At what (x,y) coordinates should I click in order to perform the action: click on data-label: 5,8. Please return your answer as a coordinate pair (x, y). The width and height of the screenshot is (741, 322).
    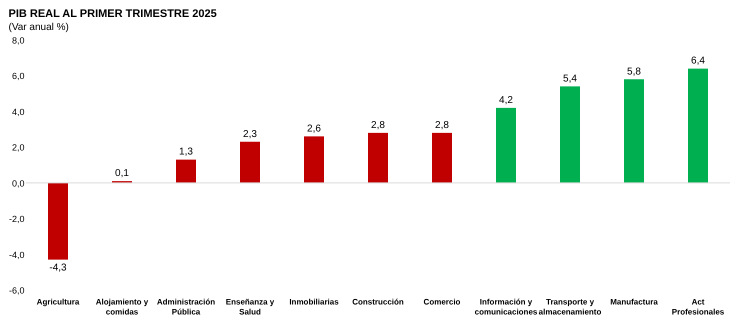
    Looking at the image, I should click on (634, 72).